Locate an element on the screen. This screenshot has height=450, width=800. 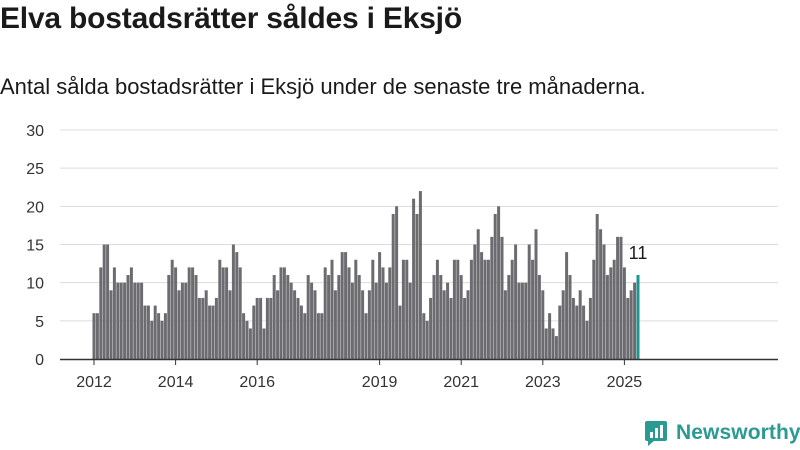
newsworthy-brand: Newsworthy is located at coordinates (722, 433).